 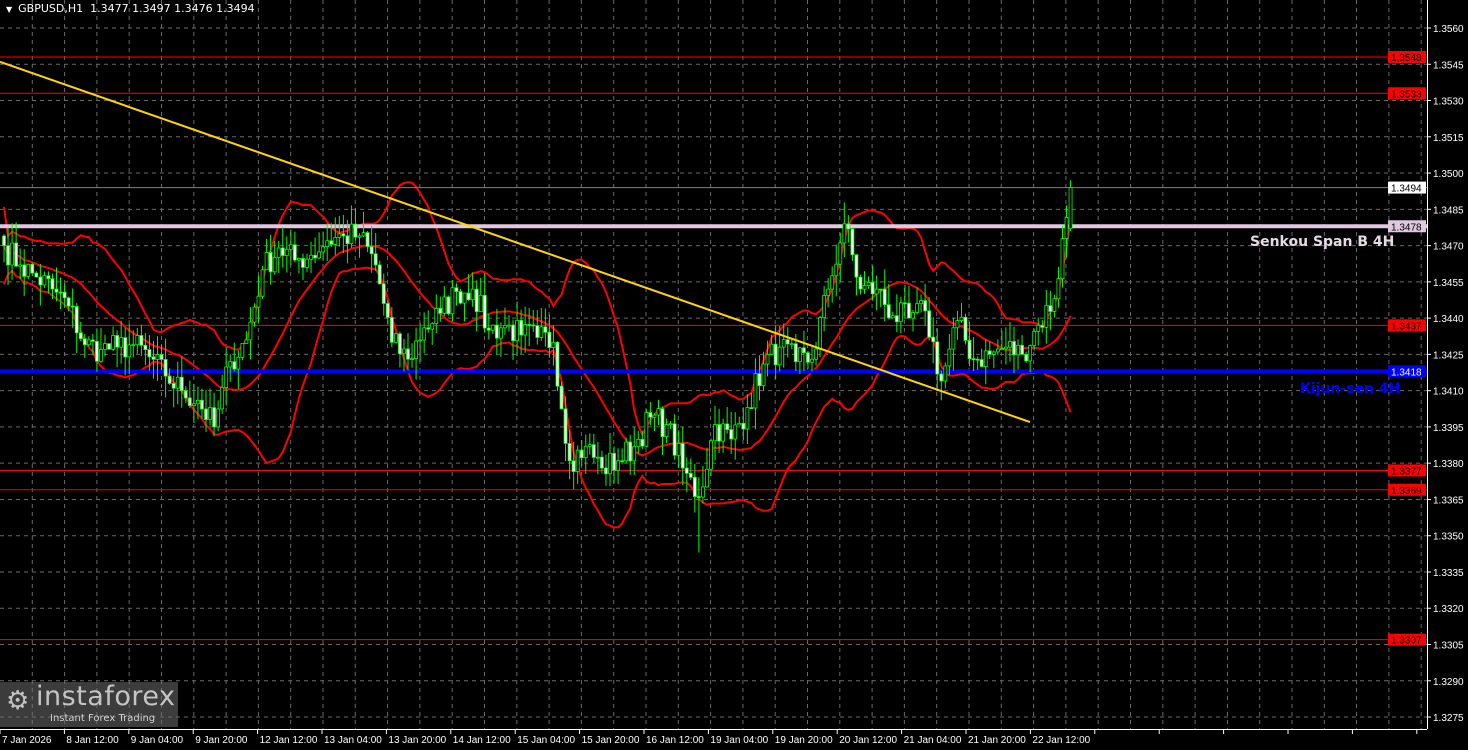 I want to click on price-tick-label: 1.3425, so click(x=1448, y=355).